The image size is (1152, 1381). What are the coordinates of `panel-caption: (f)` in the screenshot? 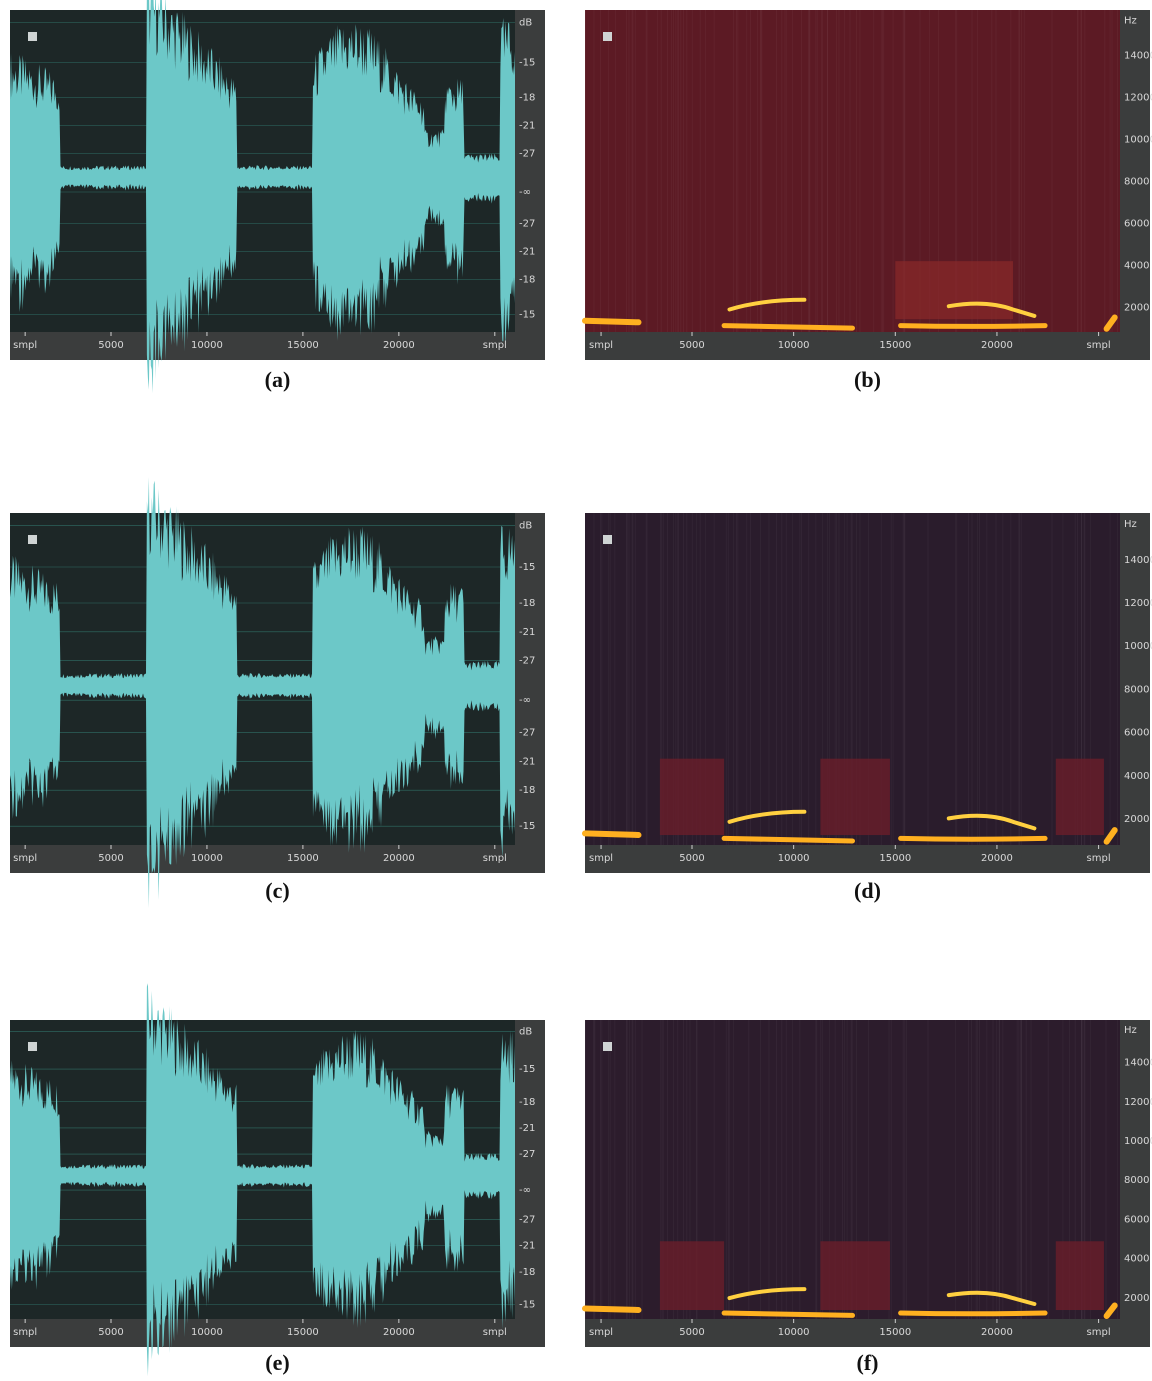 It's located at (868, 1362).